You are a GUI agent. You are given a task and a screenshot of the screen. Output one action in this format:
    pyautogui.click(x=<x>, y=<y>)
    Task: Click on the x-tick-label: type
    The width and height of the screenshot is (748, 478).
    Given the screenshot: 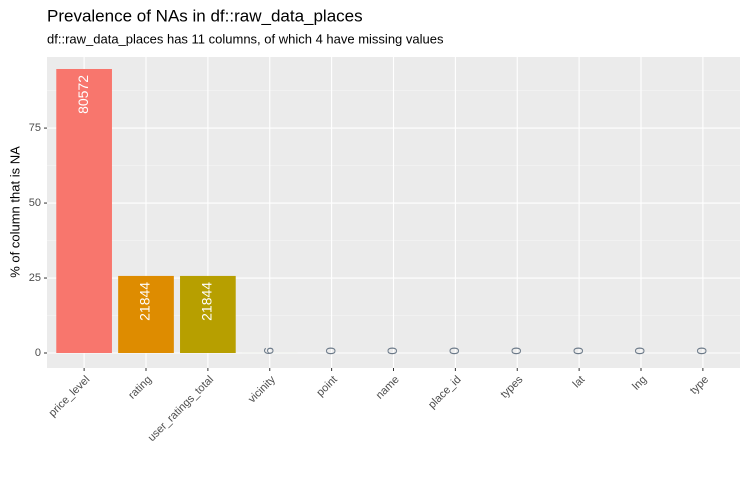 What is the action you would take?
    pyautogui.click(x=699, y=385)
    